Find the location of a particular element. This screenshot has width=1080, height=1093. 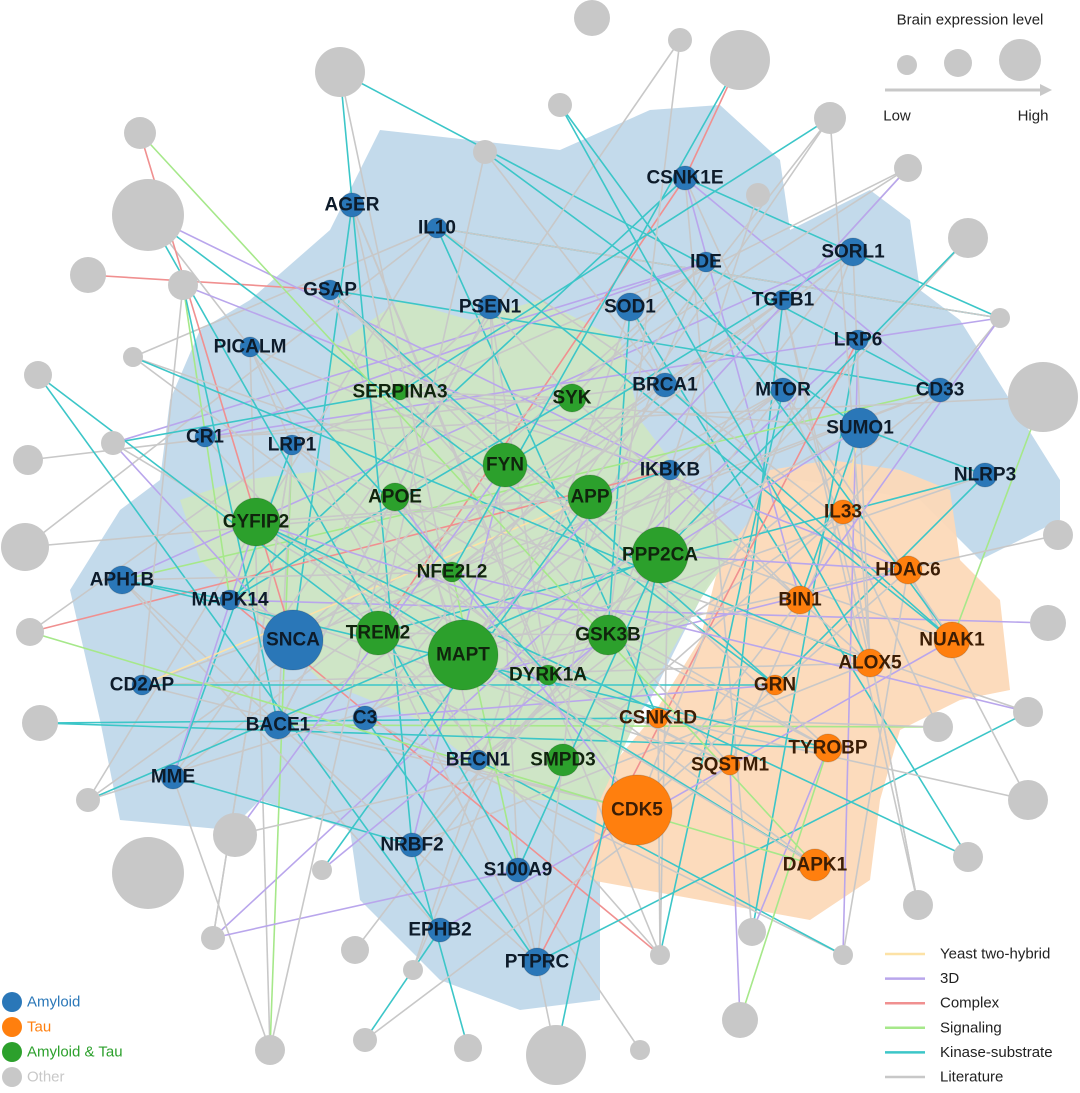

node-label: DAPK1 is located at coordinates (815, 865).